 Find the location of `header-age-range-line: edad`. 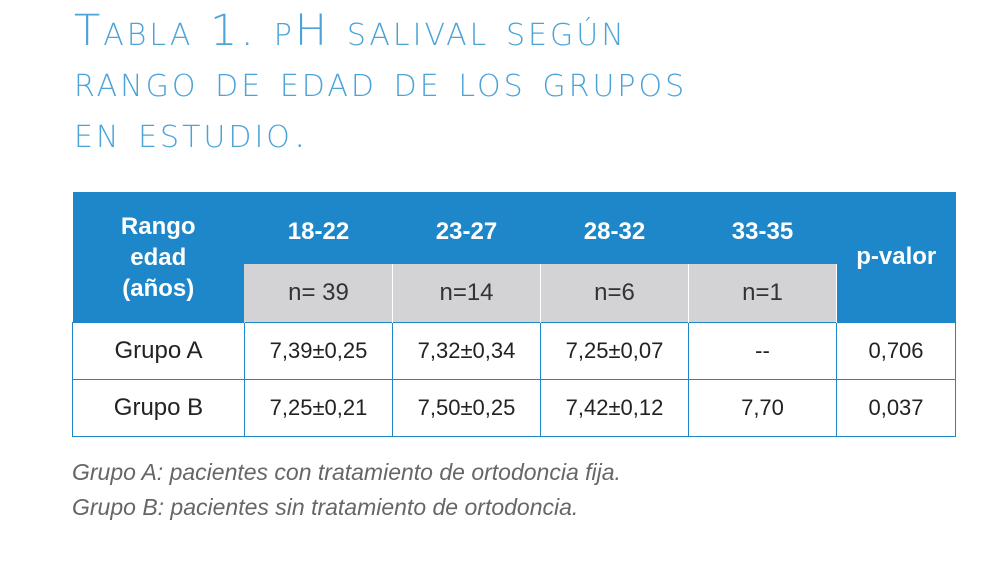

header-age-range-line: edad is located at coordinates (158, 257).